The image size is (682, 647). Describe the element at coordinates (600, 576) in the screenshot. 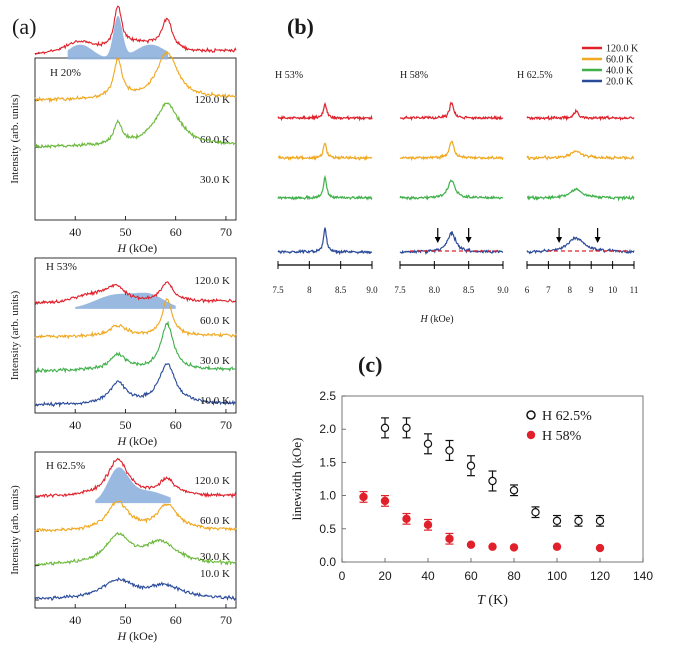

I see `x-tick-label: 120` at that location.